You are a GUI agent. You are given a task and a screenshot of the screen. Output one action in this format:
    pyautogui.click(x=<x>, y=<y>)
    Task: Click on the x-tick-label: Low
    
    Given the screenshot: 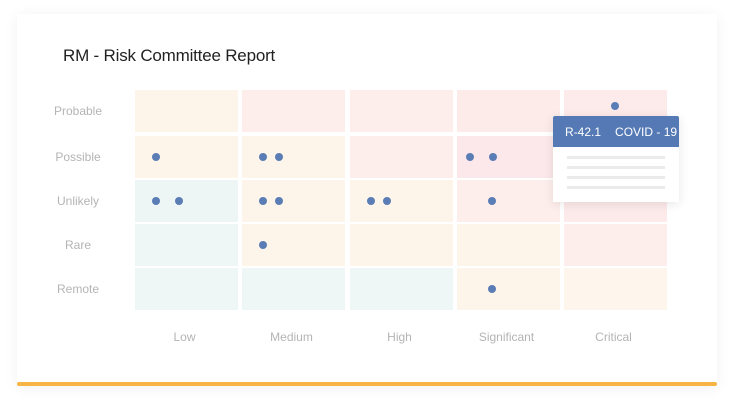 What is the action you would take?
    pyautogui.click(x=184, y=337)
    